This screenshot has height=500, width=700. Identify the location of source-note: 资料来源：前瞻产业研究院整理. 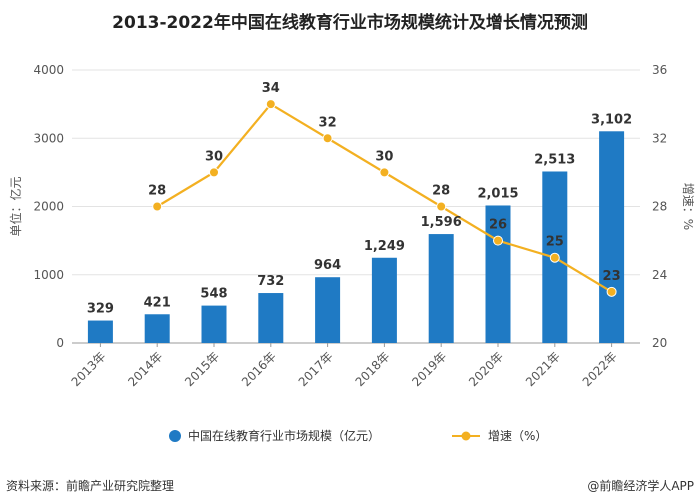
(90, 486).